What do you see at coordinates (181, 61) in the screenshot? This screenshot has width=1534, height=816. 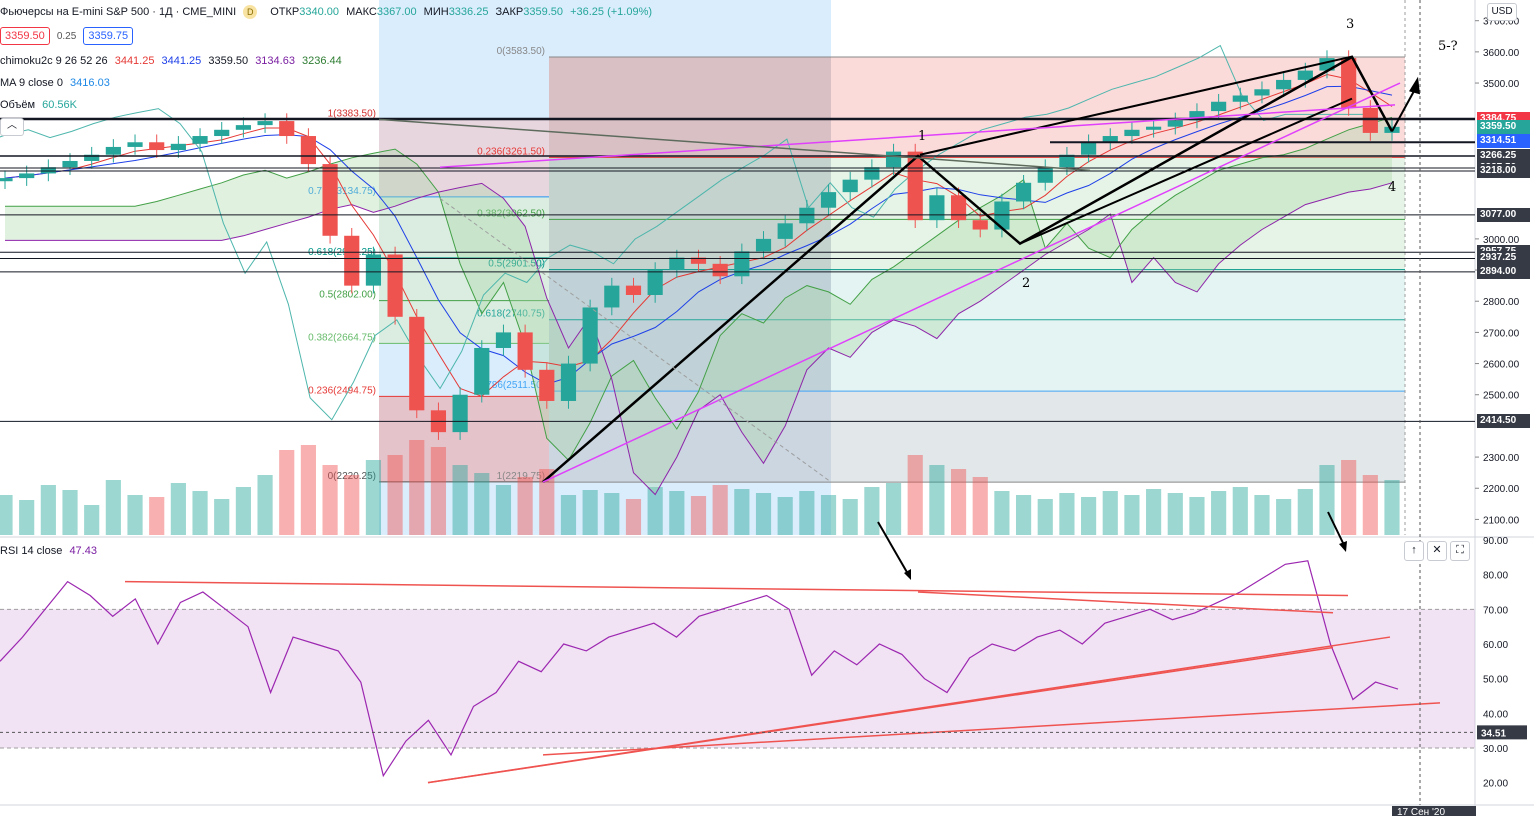 I see `ichimoku-value-2: 3441.25` at bounding box center [181, 61].